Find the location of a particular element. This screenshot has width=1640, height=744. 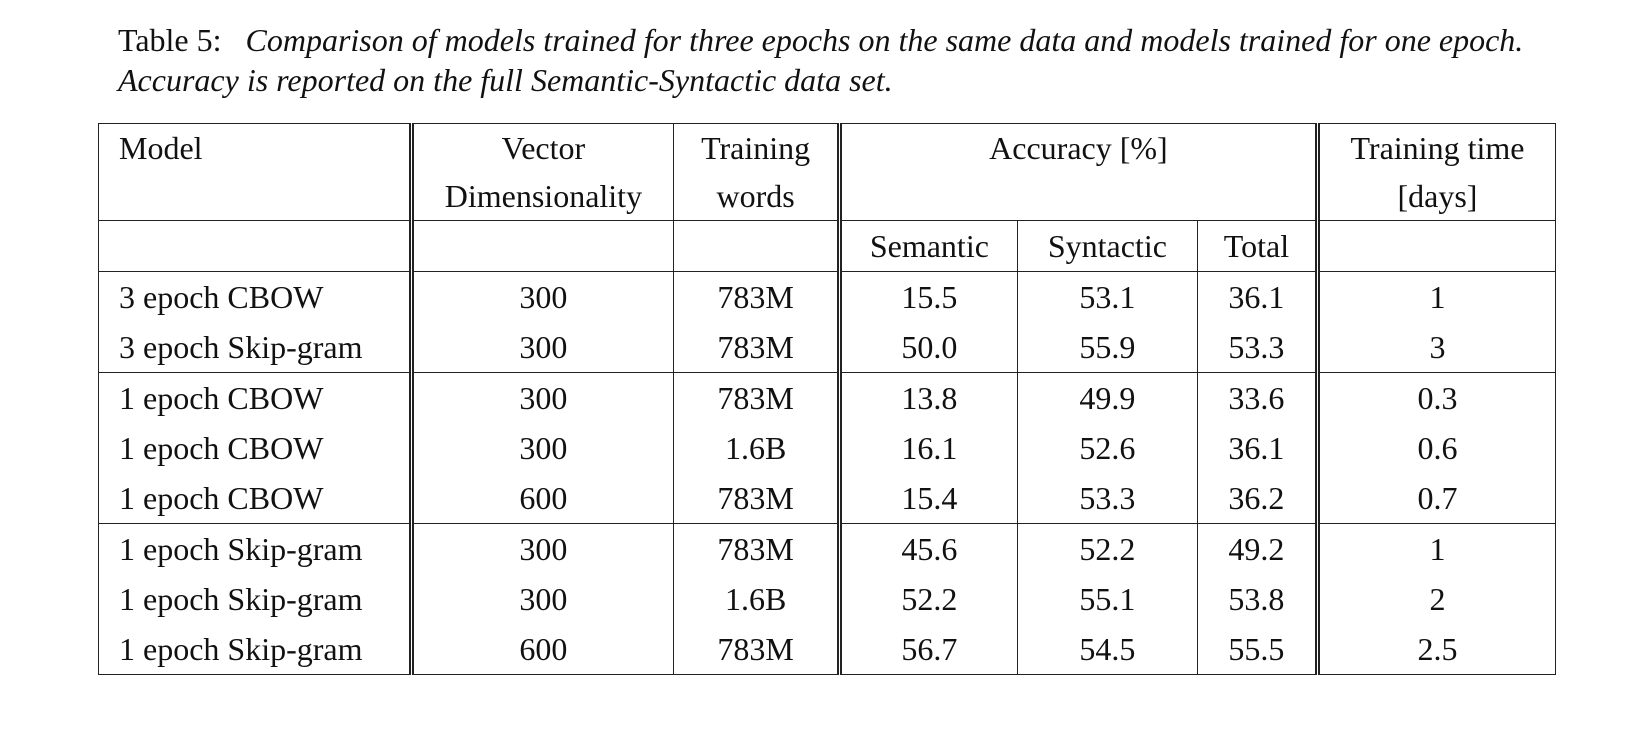

cell-model: 3 epoch Skip-gram is located at coordinates (256, 347).